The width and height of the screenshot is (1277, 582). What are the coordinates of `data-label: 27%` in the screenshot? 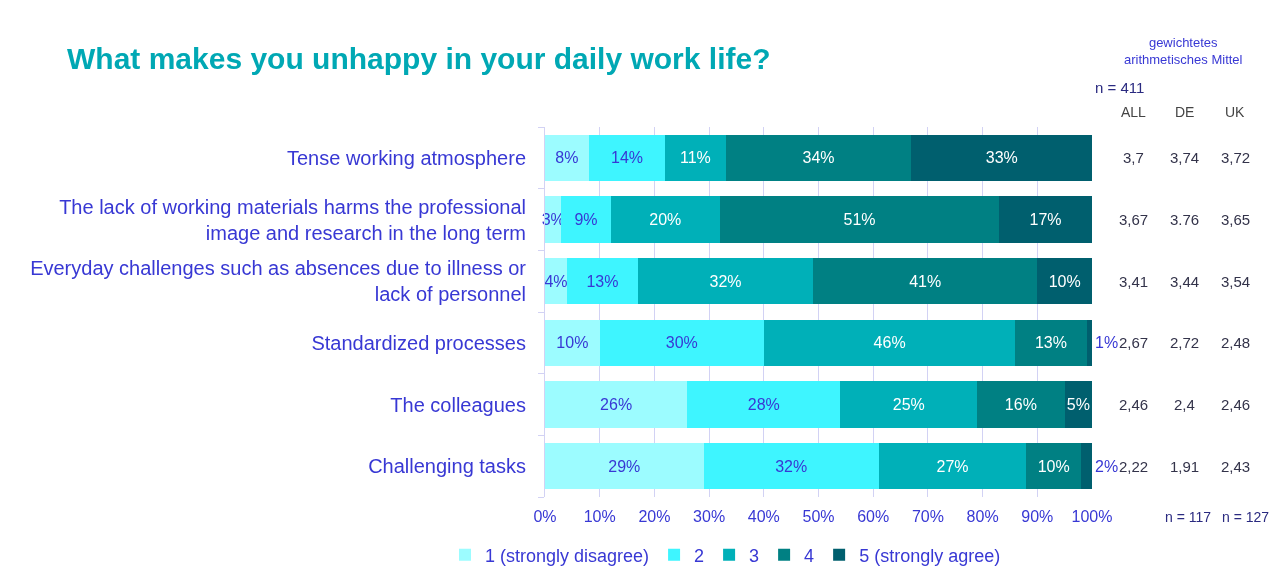 It's located at (952, 466).